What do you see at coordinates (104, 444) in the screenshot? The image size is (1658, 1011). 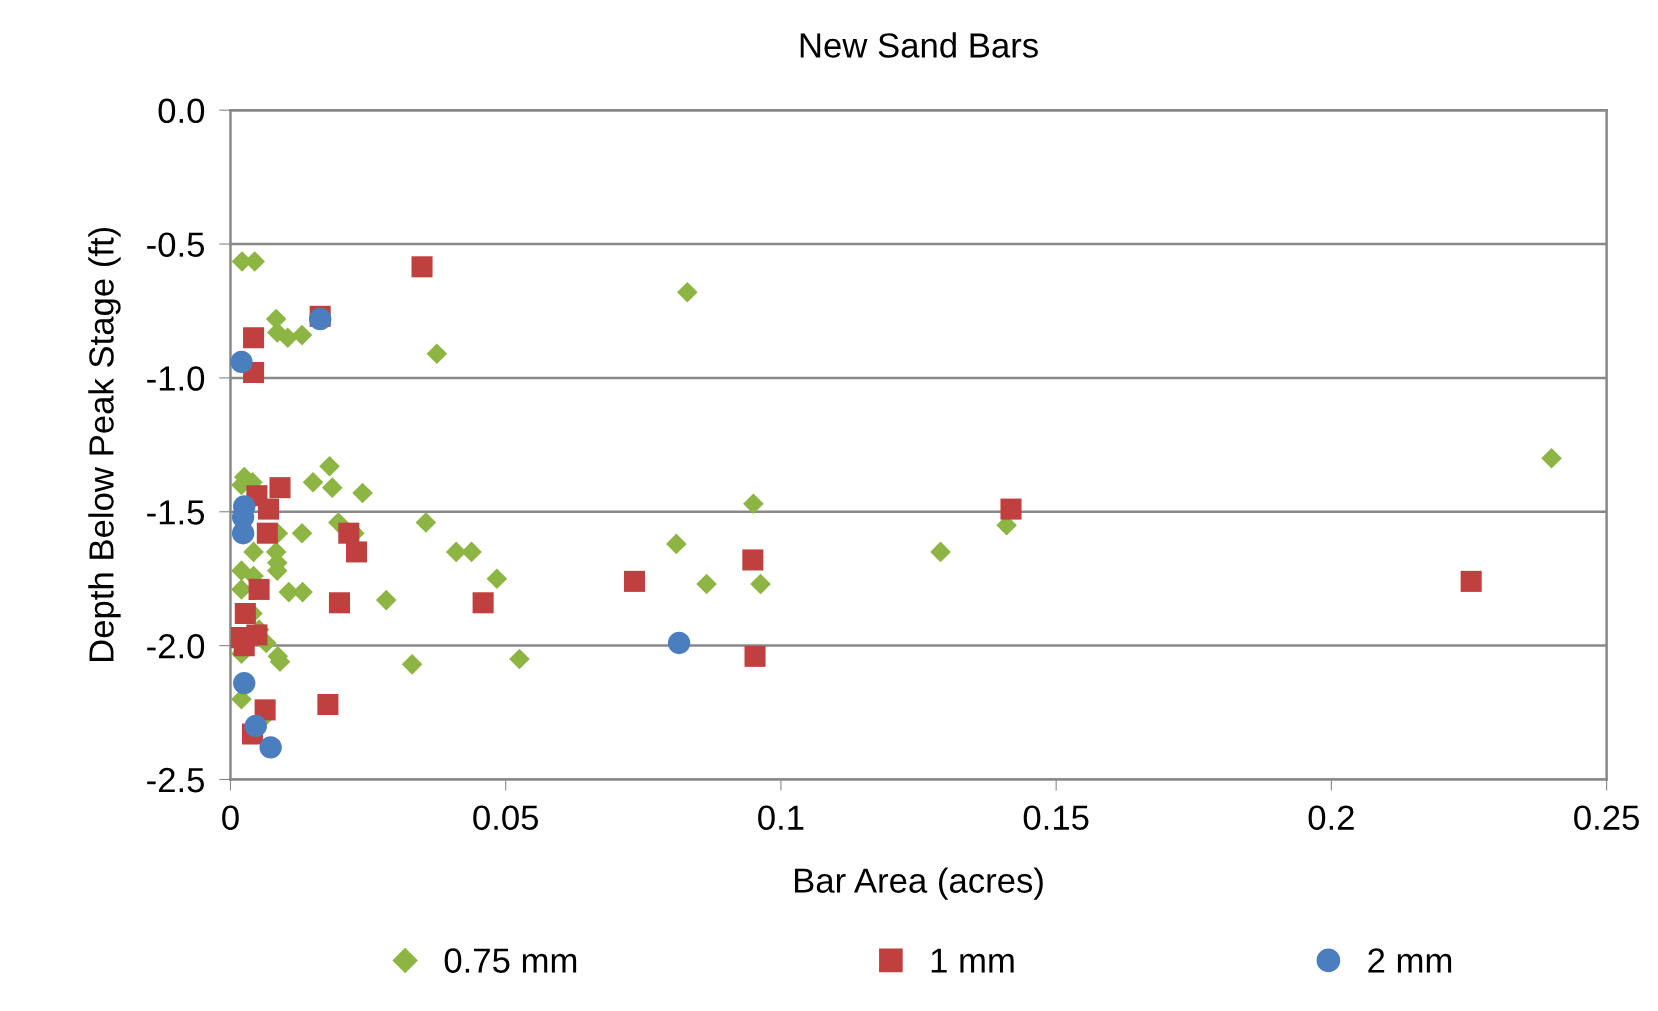 I see `y-axis-title: Depth Below Peak Stage (ft)` at bounding box center [104, 444].